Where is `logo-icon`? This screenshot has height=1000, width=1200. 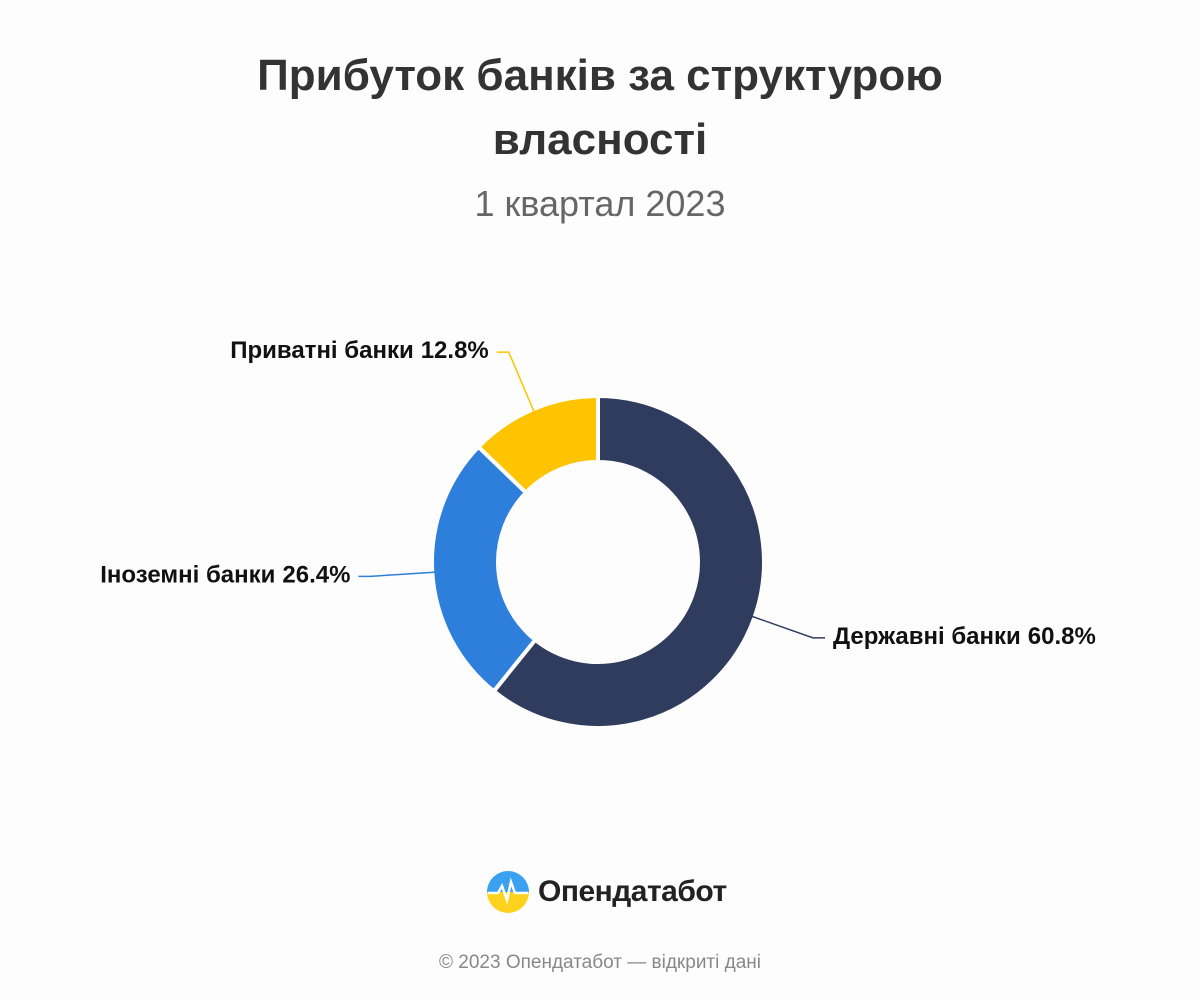 logo-icon is located at coordinates (508, 892).